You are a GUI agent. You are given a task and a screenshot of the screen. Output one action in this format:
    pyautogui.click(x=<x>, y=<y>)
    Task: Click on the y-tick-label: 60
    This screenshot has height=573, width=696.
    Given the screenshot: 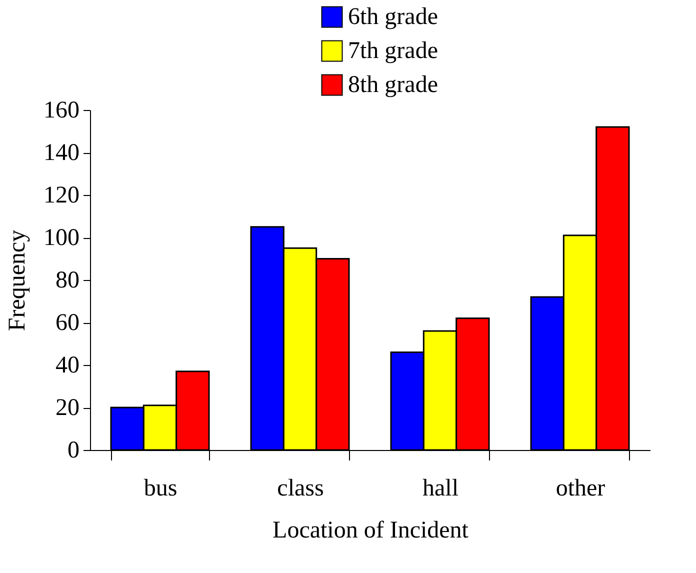 What is the action you would take?
    pyautogui.click(x=68, y=323)
    